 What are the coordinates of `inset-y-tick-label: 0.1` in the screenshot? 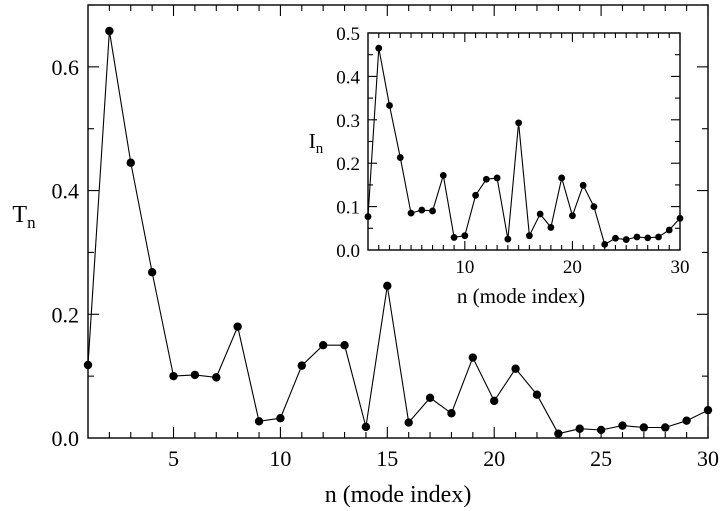 It's located at (348, 208).